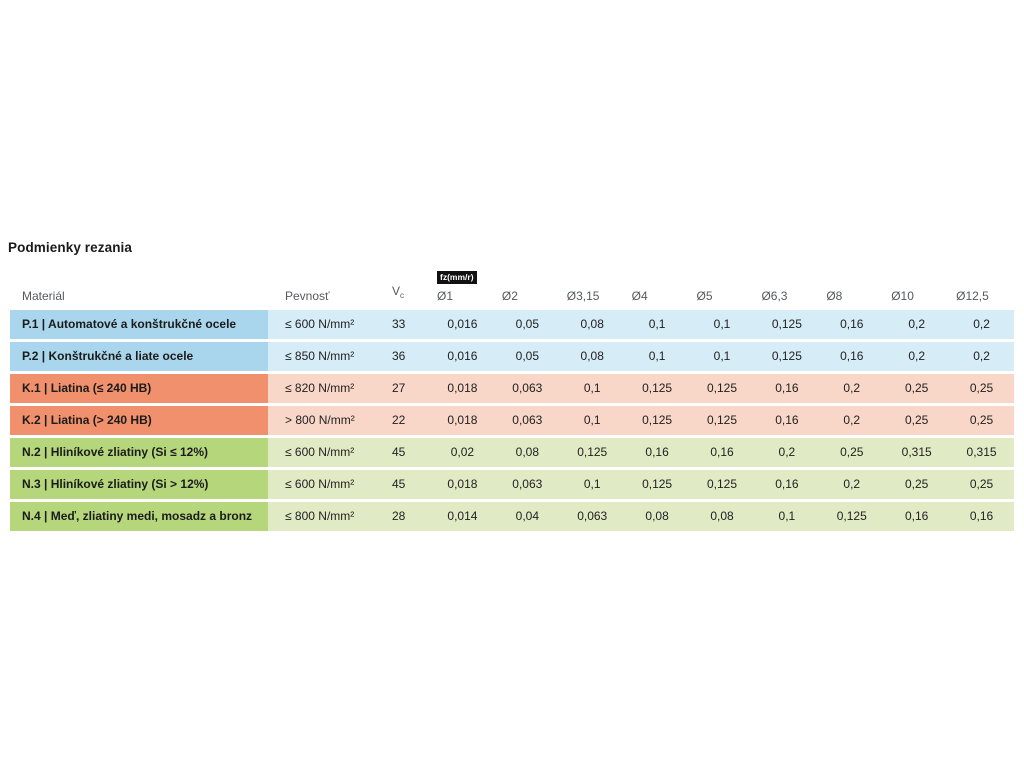 Image resolution: width=1024 pixels, height=768 pixels. Describe the element at coordinates (402, 420) in the screenshot. I see `vc-cell: 22` at that location.